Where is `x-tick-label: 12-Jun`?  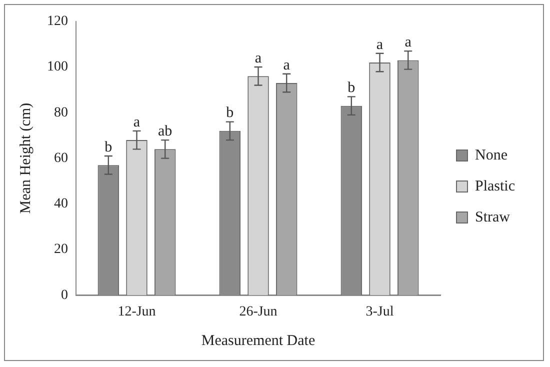
x-tick-label: 12-Jun is located at coordinates (137, 312).